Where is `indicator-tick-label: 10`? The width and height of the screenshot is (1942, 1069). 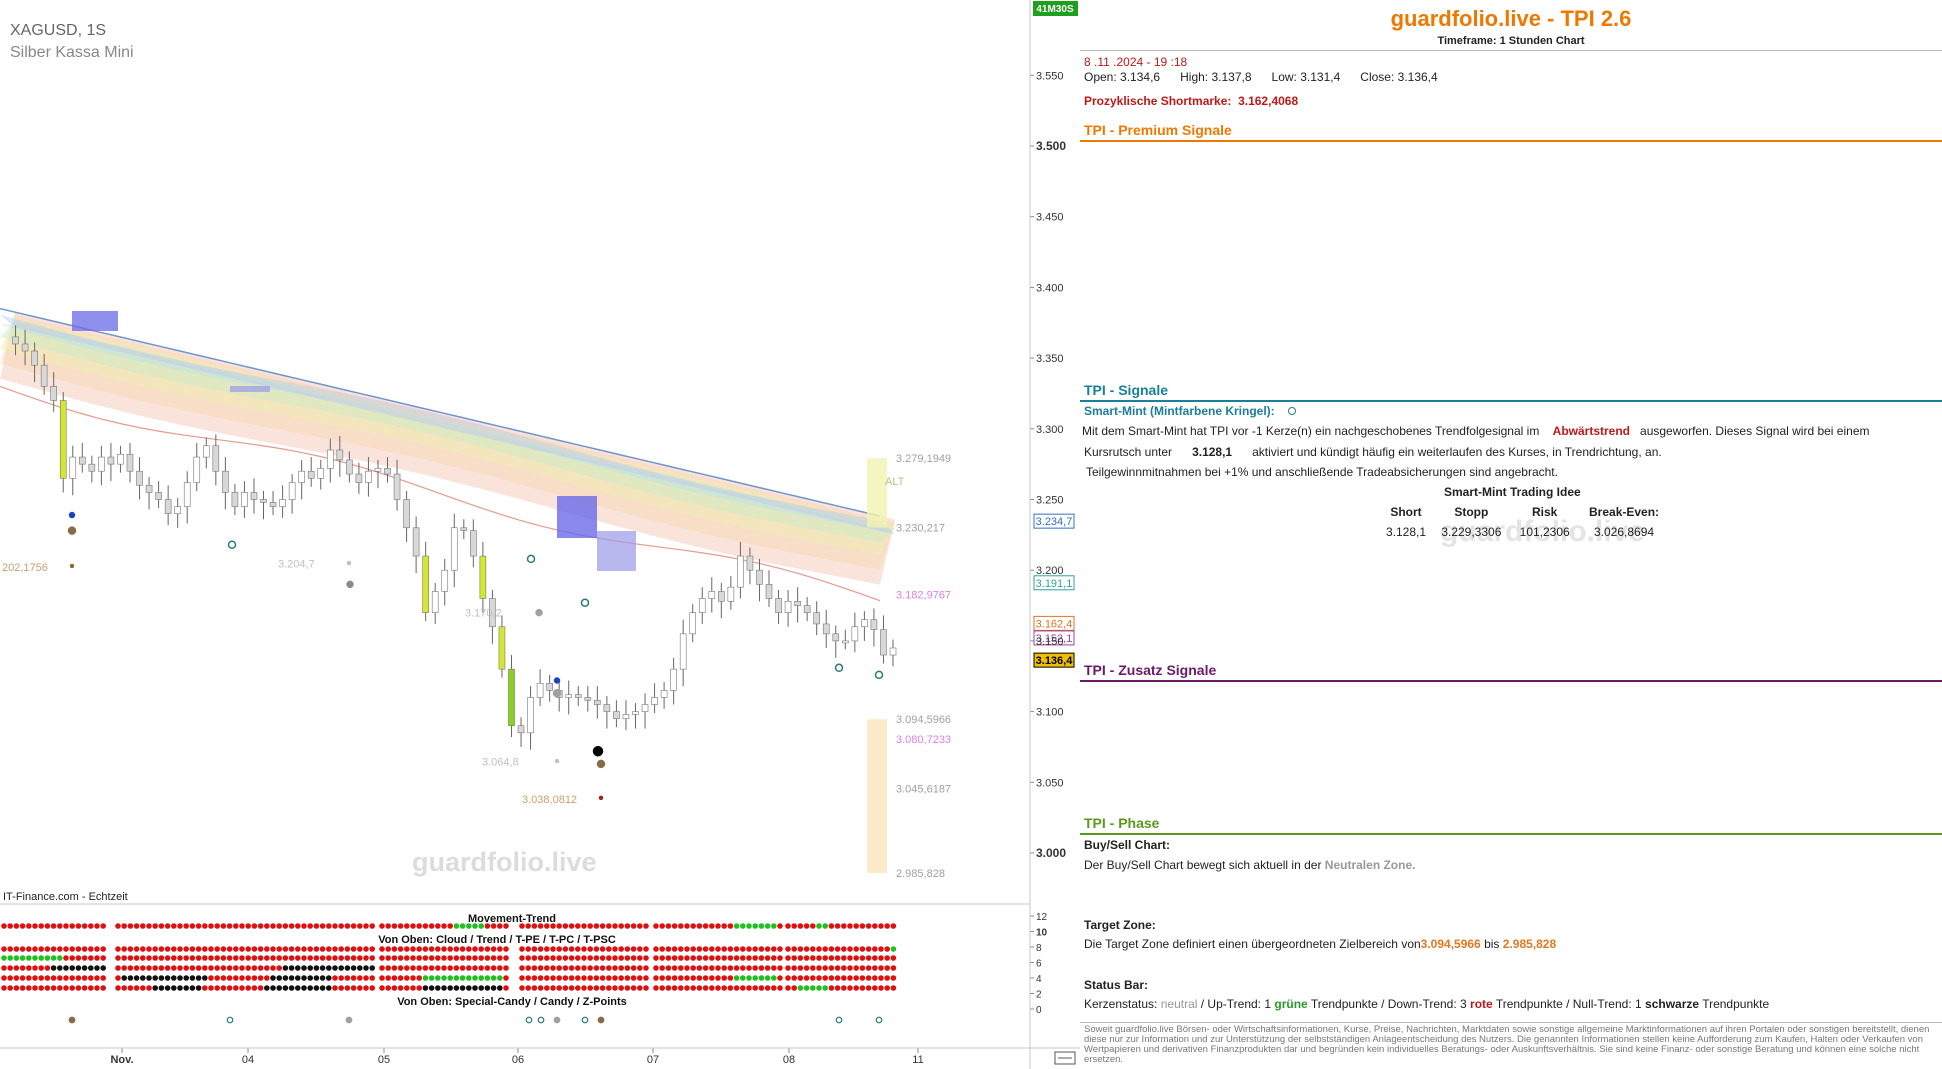 indicator-tick-label: 10 is located at coordinates (1042, 933).